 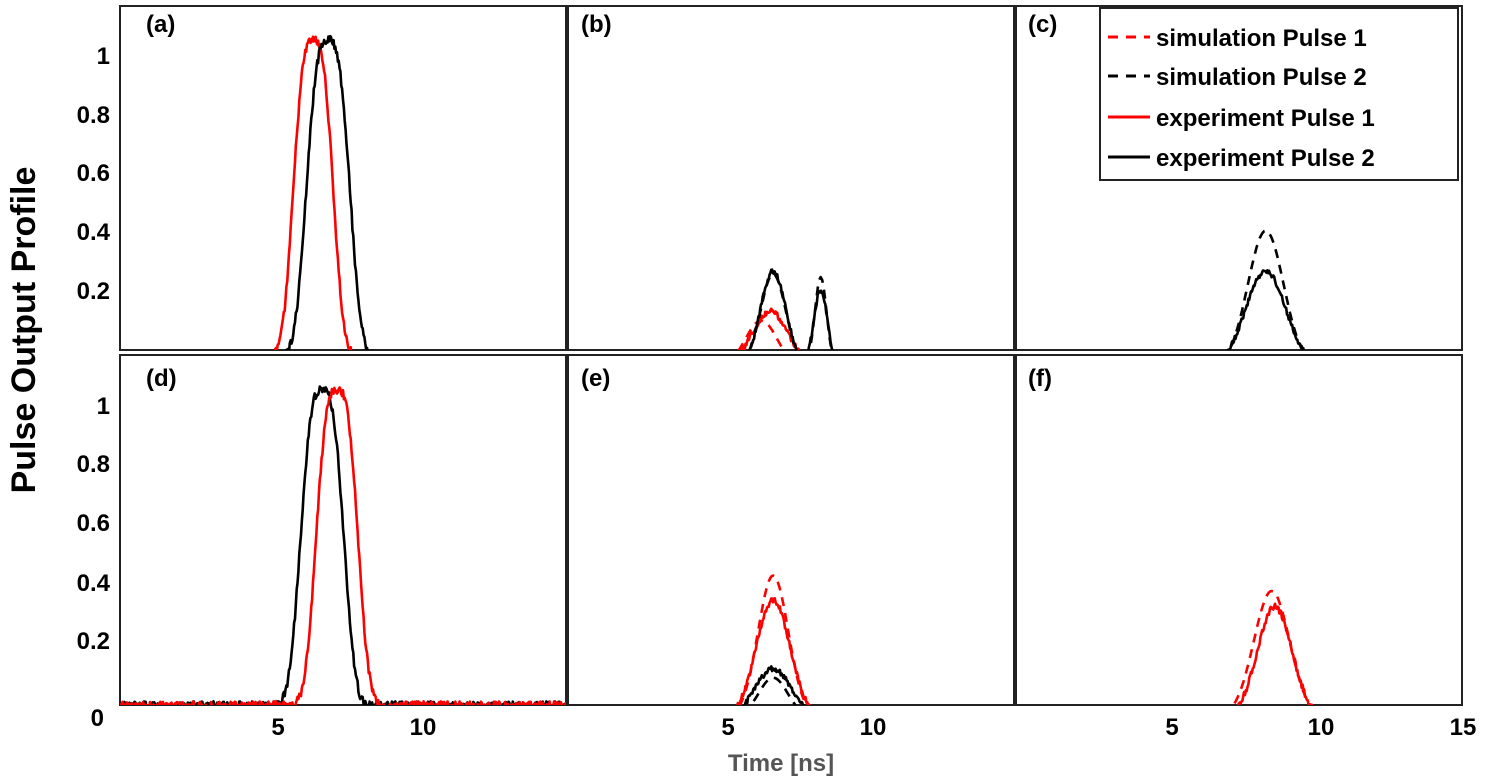 What do you see at coordinates (1261, 38) in the screenshot?
I see `legend-entry-label: simulation Pulse 1` at bounding box center [1261, 38].